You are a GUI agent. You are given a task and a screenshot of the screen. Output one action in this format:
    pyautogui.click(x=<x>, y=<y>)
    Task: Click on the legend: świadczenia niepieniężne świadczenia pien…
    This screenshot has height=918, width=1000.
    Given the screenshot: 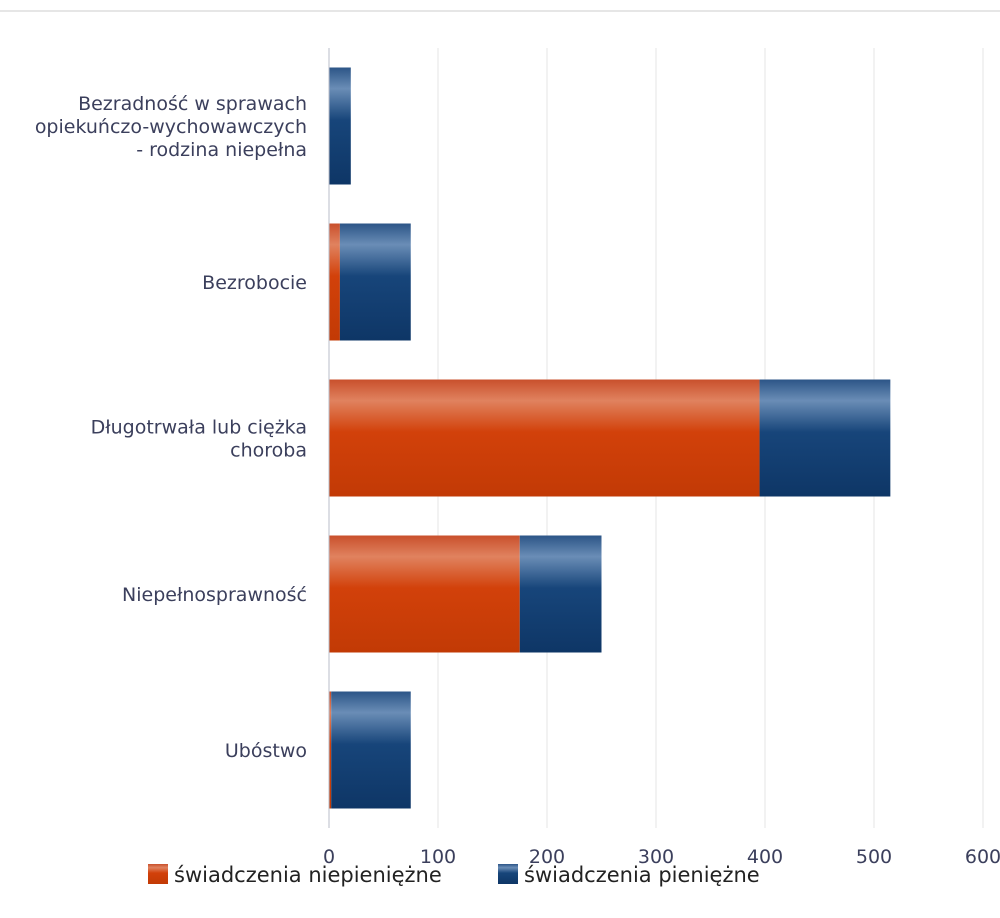 What is the action you would take?
    pyautogui.click(x=454, y=875)
    